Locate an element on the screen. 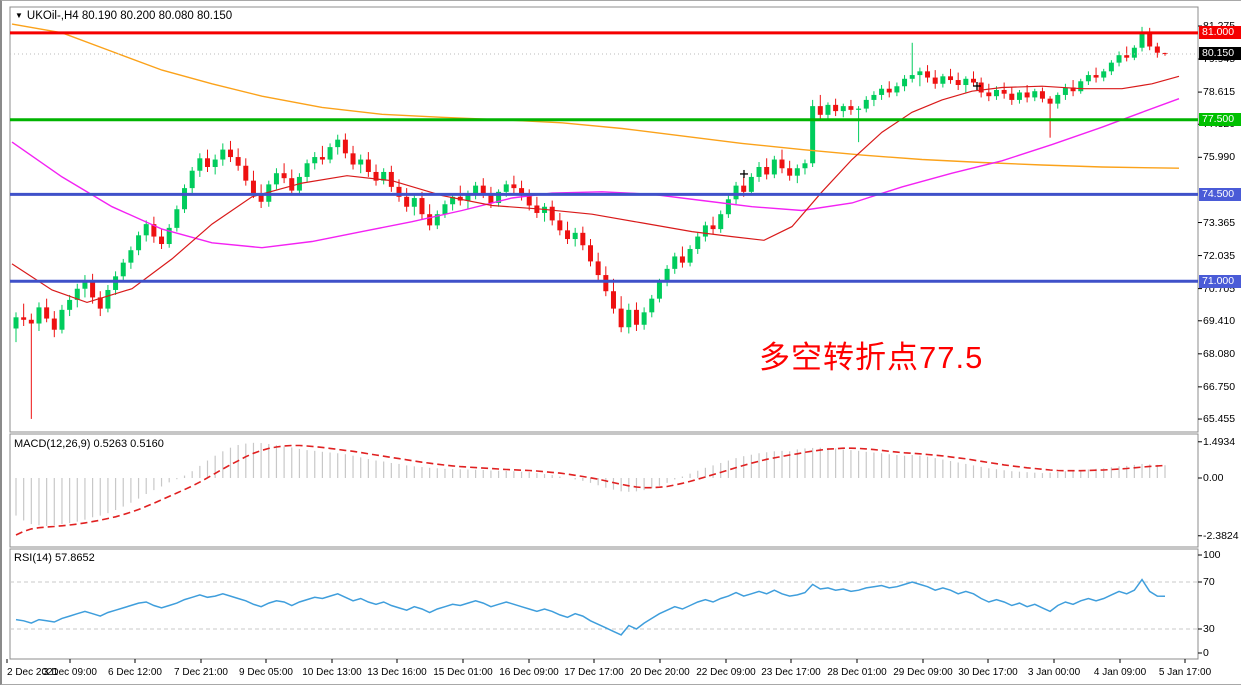 The height and width of the screenshot is (685, 1241). rsi-tick-label: 30 is located at coordinates (1209, 629).